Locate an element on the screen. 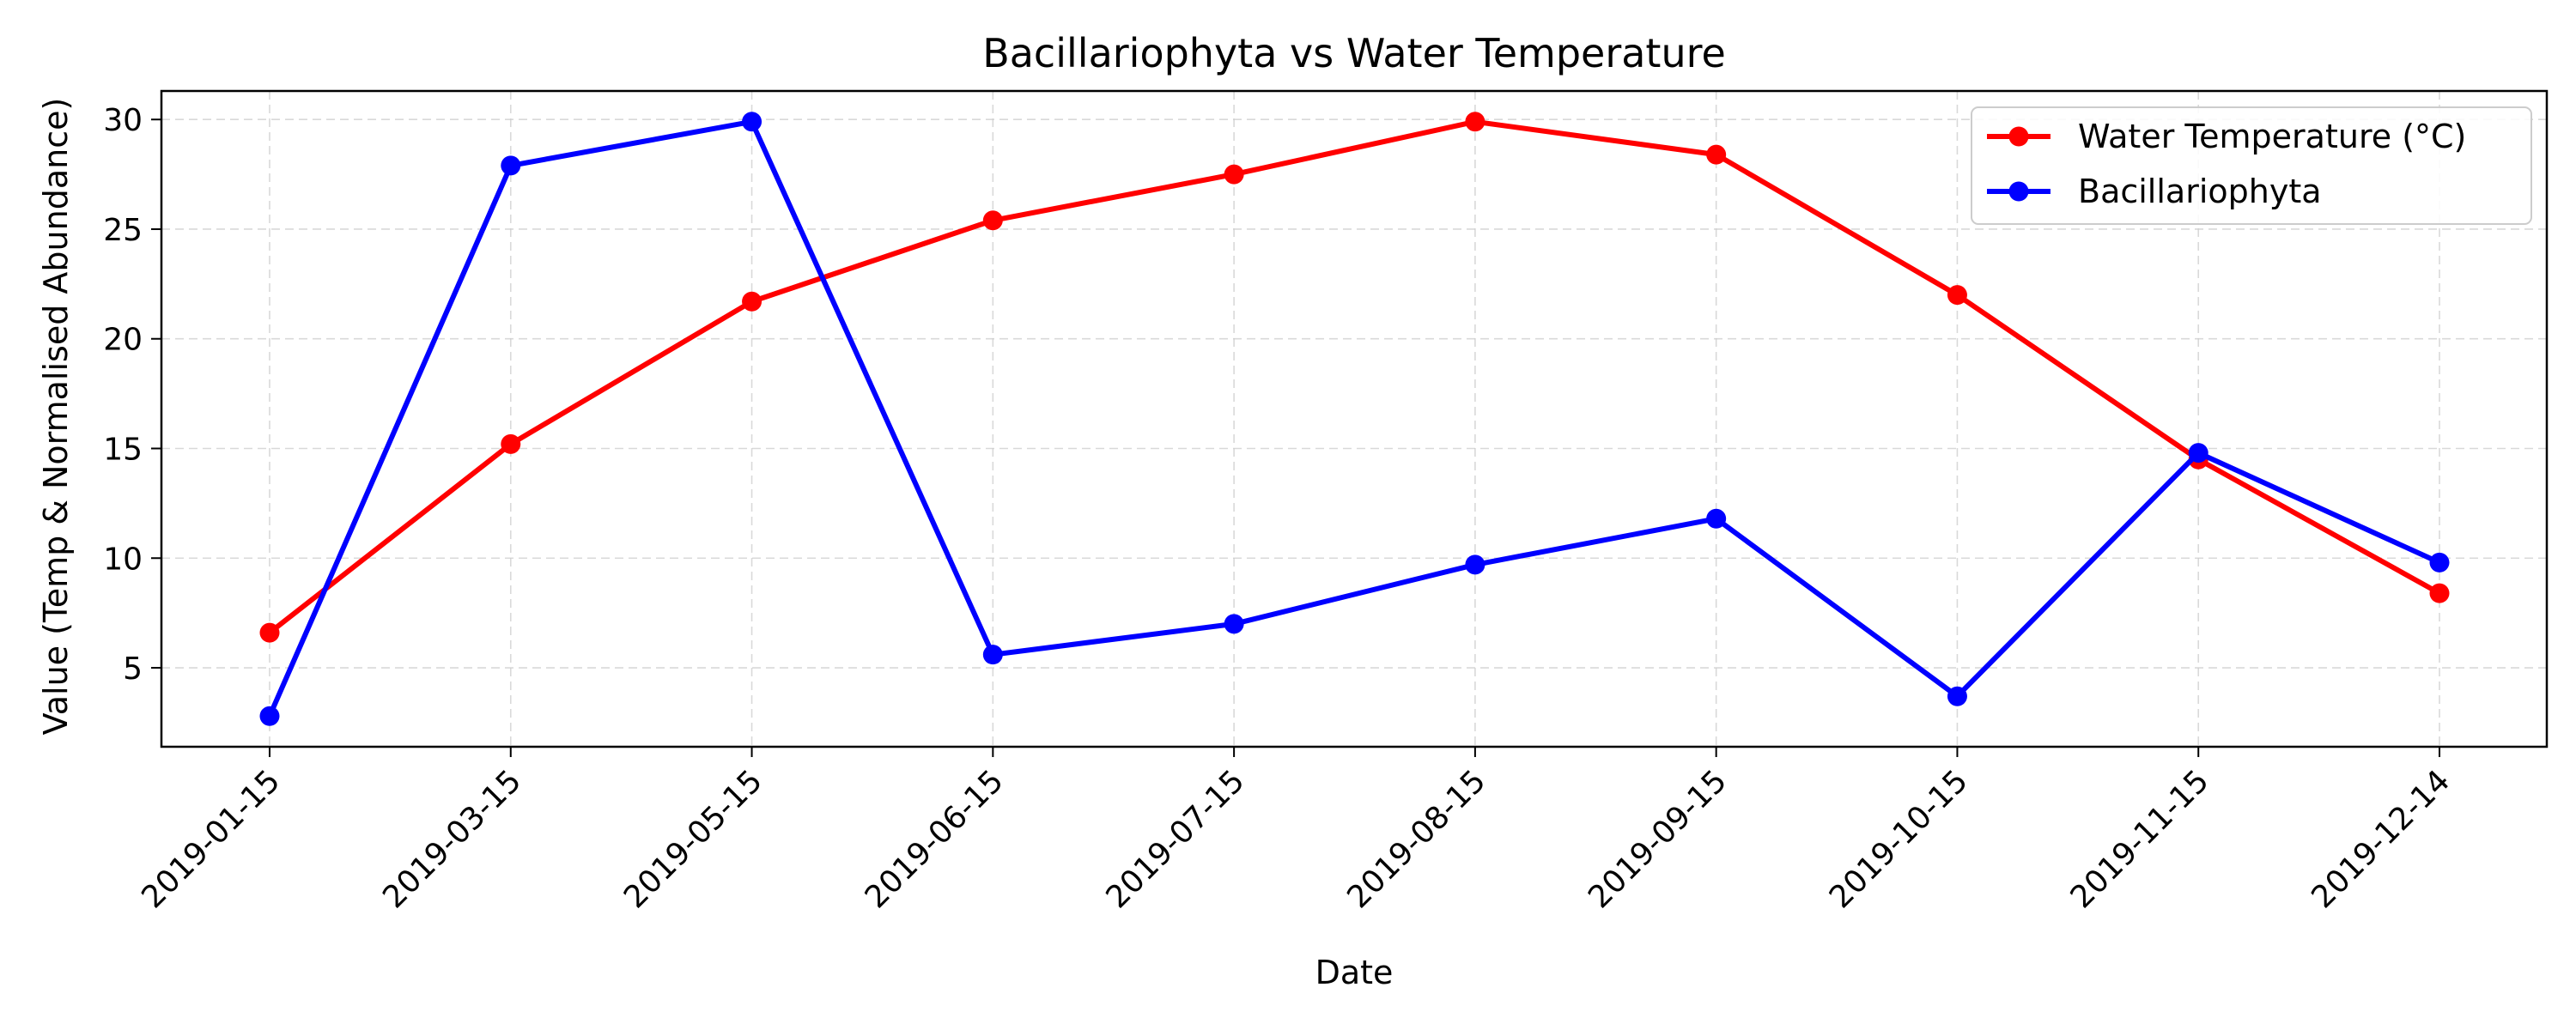  legend-box is located at coordinates (2251, 165).